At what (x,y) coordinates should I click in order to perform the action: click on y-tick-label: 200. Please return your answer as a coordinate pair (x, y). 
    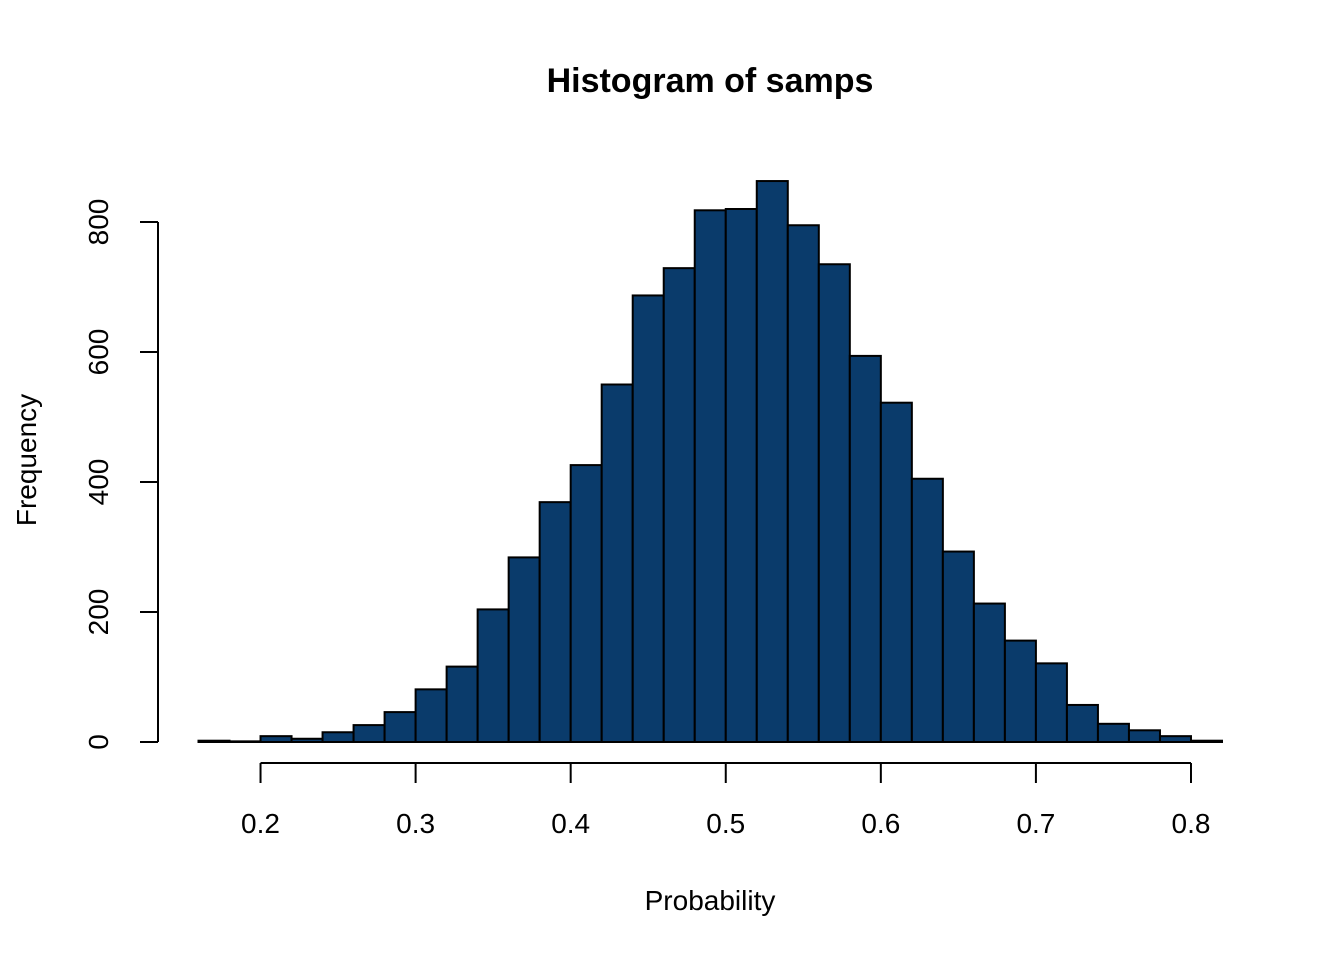
    Looking at the image, I should click on (98, 612).